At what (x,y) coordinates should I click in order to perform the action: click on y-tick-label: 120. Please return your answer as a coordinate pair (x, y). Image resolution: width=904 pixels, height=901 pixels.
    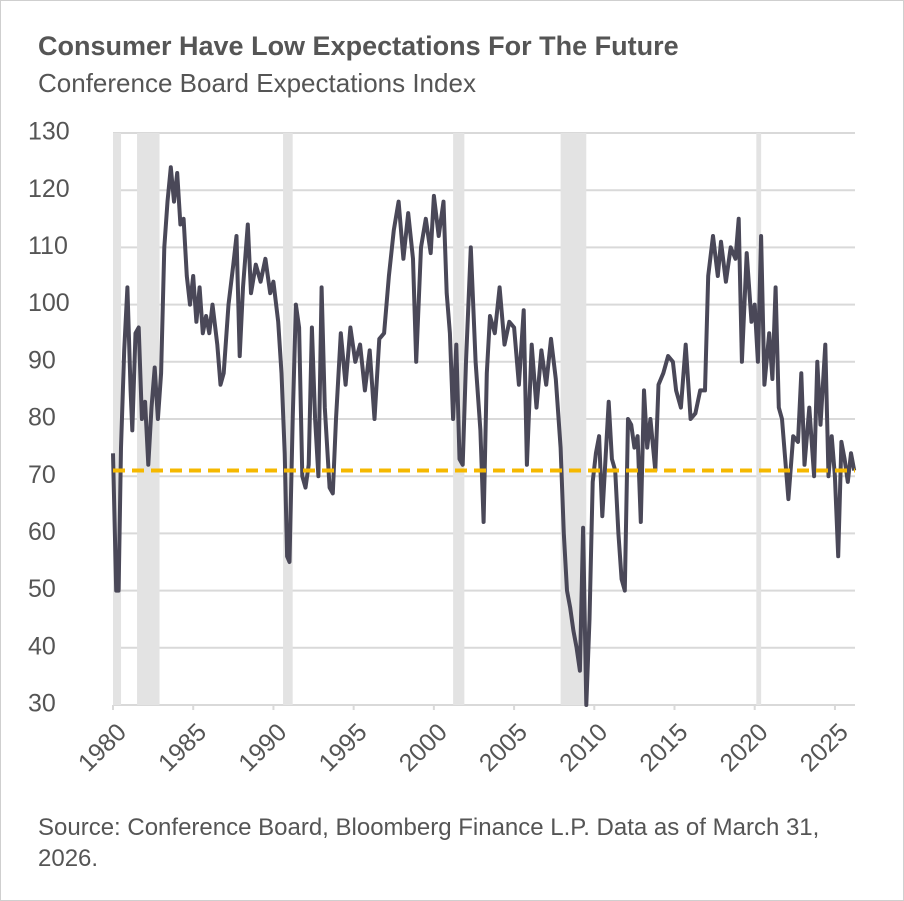
    Looking at the image, I should click on (49, 189).